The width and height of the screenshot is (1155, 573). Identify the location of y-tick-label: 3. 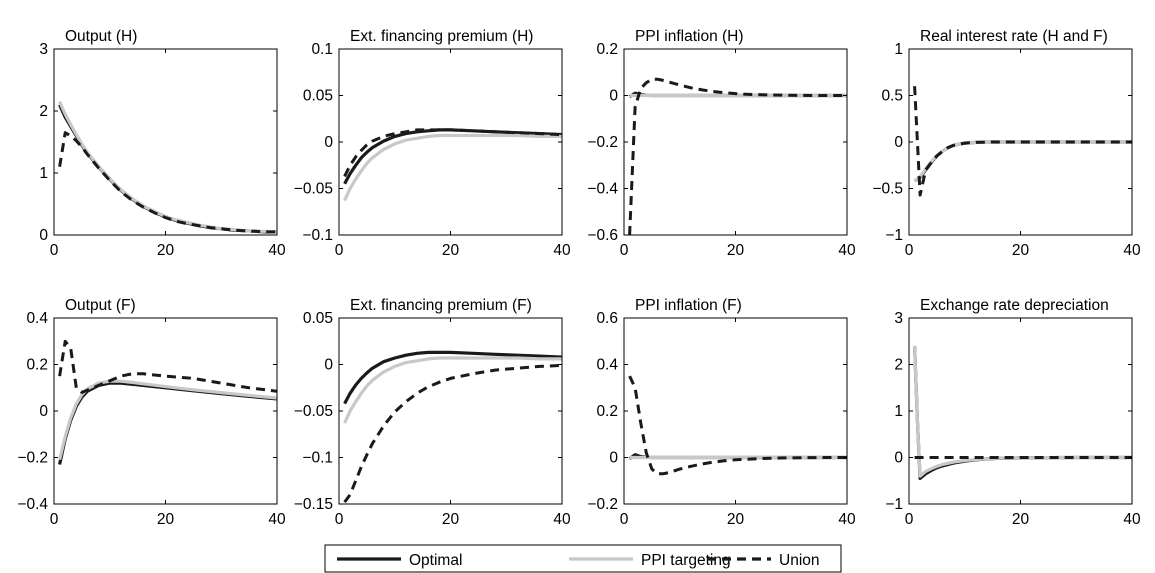
(43, 49).